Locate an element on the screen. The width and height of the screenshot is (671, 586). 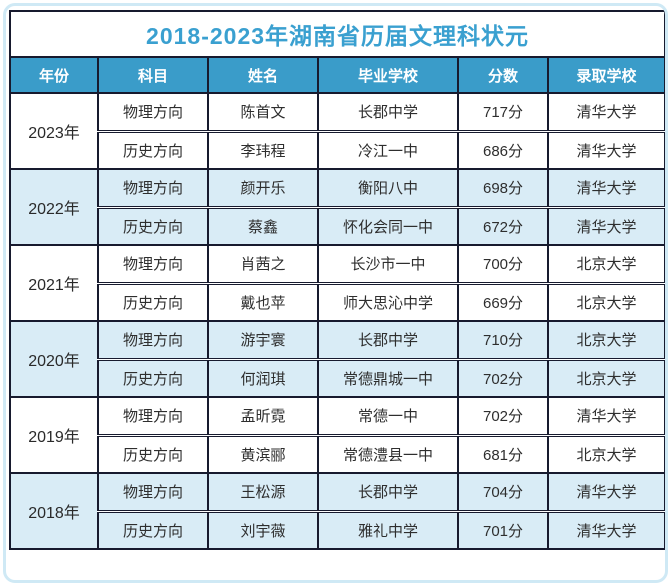
table-row: 历史方向 蔡鑫 怀化会同一中 672分 清华大学 is located at coordinates (337, 225).